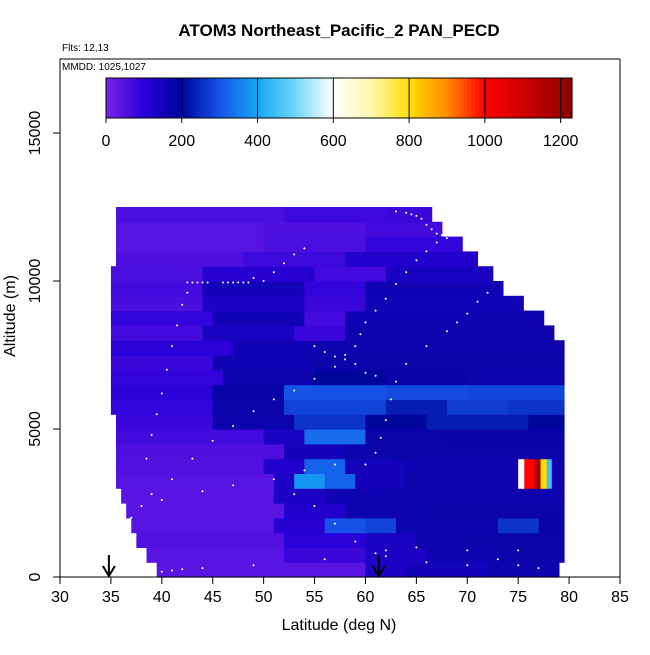  Describe the element at coordinates (35, 576) in the screenshot. I see `y-tick-label: 0` at that location.